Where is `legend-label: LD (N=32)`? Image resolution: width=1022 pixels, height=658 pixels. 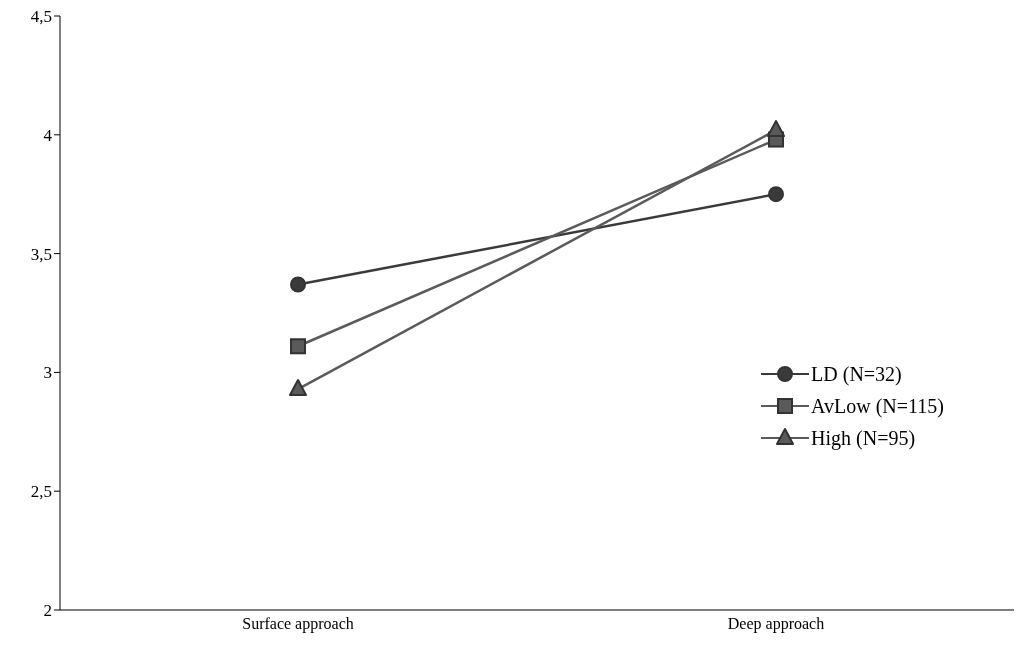
legend-label: LD (N=32) is located at coordinates (856, 374).